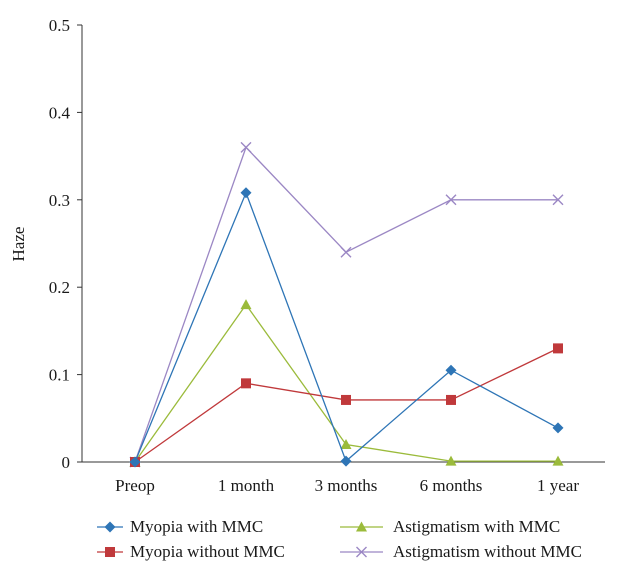 This screenshot has height=570, width=633. What do you see at coordinates (59, 200) in the screenshot?
I see `y-tick-label: 0.3` at bounding box center [59, 200].